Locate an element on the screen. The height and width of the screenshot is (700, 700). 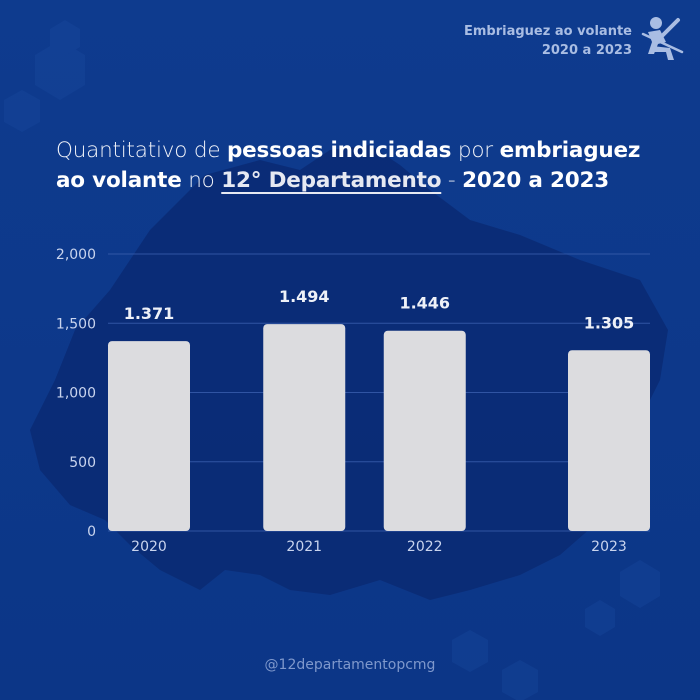
drunk-driver-seatbelt-icon is located at coordinates (662, 38).